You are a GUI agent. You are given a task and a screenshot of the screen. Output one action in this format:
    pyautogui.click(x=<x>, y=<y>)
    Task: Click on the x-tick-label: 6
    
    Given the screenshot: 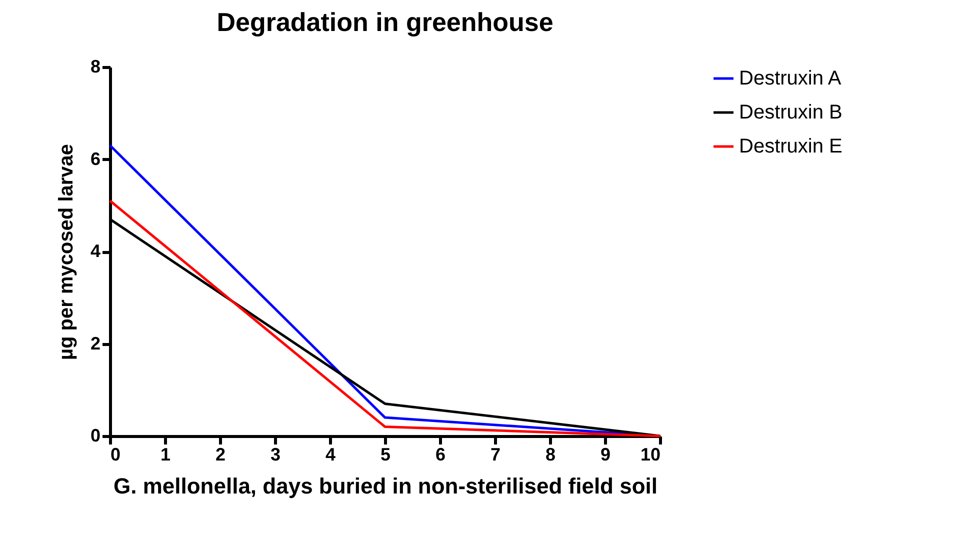 What is the action you would take?
    pyautogui.click(x=440, y=454)
    